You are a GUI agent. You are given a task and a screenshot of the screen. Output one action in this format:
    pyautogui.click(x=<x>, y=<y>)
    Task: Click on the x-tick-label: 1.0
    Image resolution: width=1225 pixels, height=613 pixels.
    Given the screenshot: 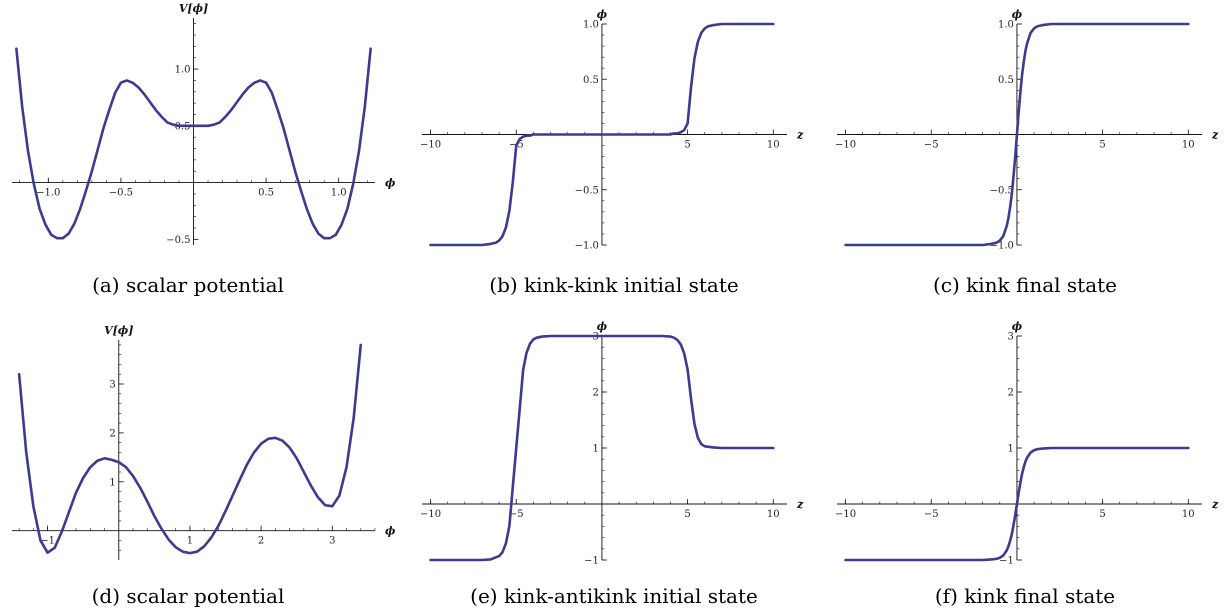 What is the action you would take?
    pyautogui.click(x=339, y=193)
    